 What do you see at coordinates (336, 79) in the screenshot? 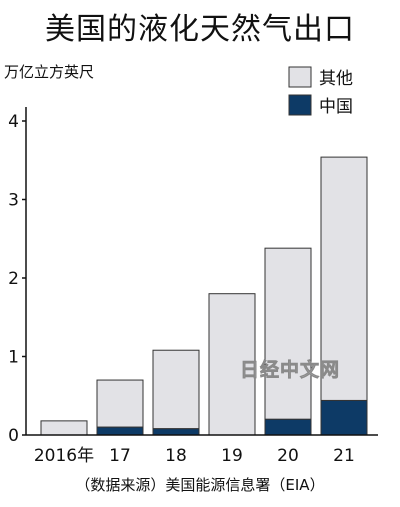
I see `legend-label: 其他` at bounding box center [336, 79].